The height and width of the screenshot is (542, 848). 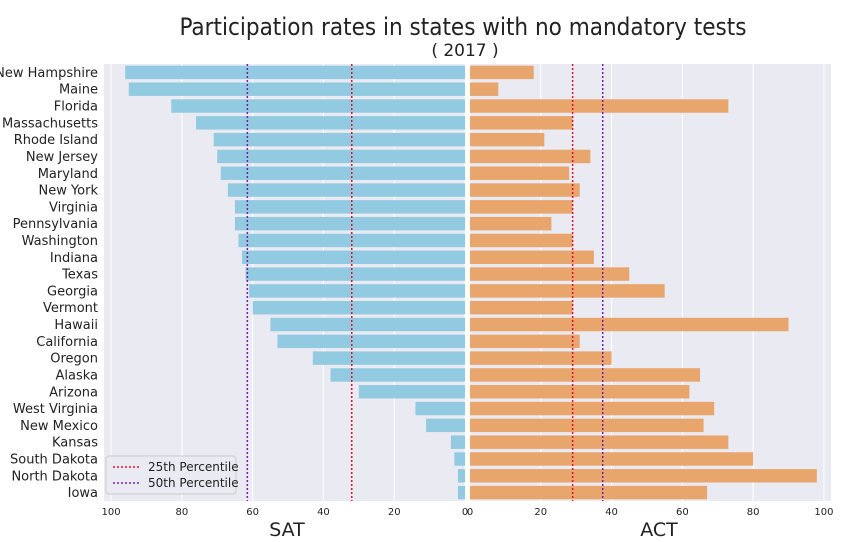 What do you see at coordinates (823, 512) in the screenshot?
I see `act-tick-label: 100` at bounding box center [823, 512].